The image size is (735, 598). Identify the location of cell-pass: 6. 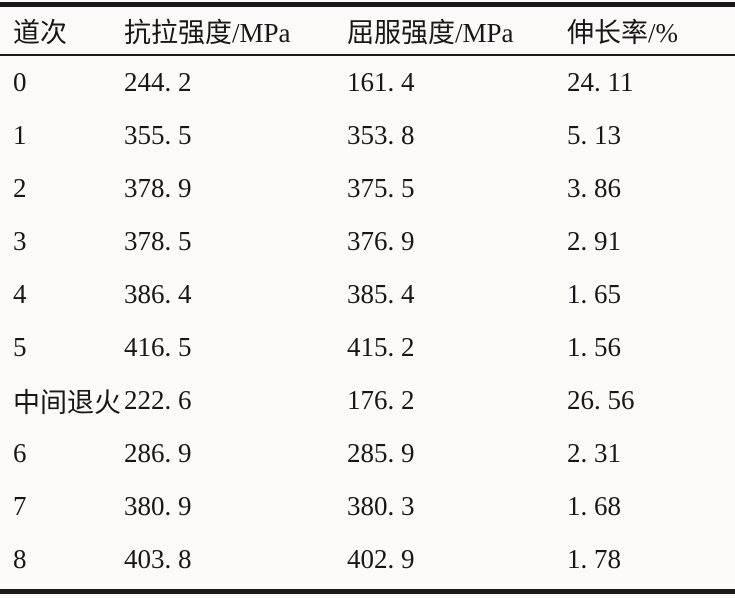
(20, 453).